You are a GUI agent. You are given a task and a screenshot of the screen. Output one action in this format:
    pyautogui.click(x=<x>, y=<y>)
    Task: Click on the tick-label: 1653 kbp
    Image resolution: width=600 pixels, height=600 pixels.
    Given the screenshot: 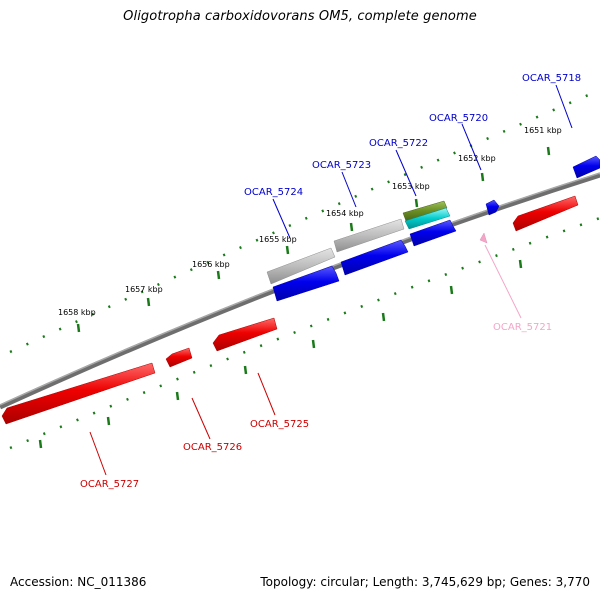 What is the action you would take?
    pyautogui.click(x=411, y=186)
    